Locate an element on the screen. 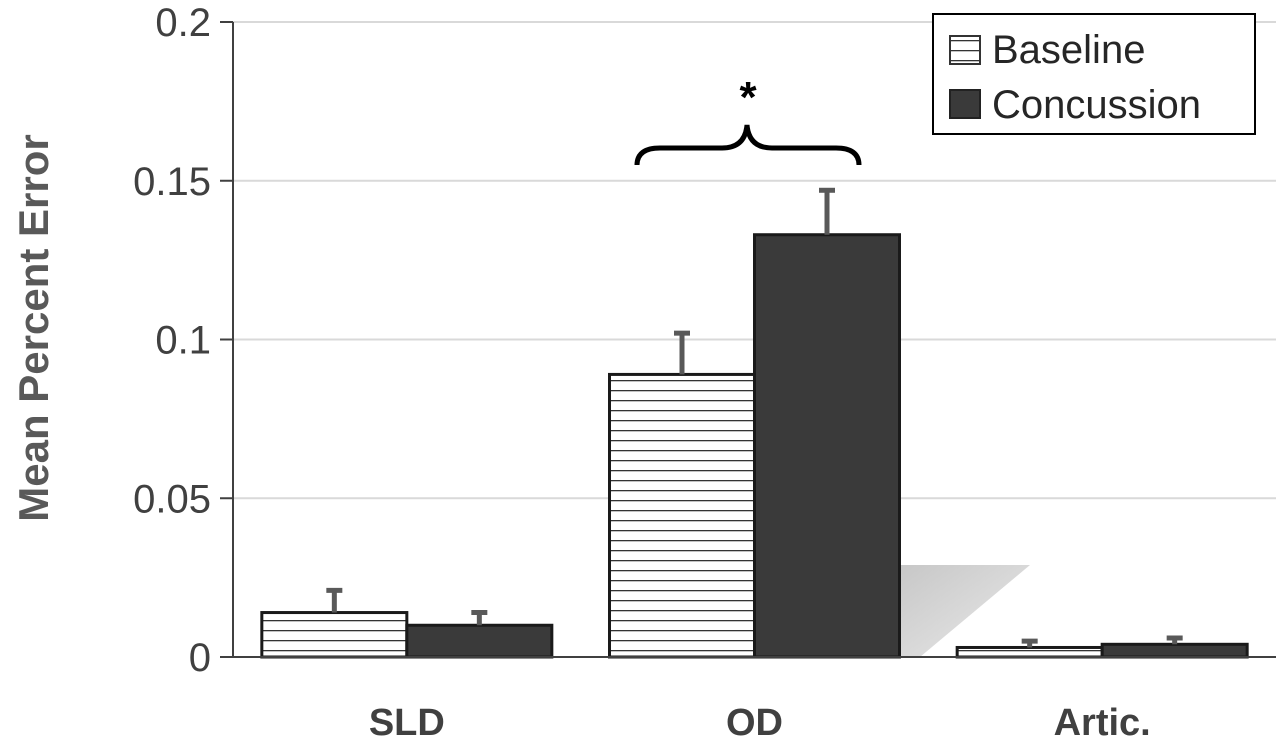 Image resolution: width=1280 pixels, height=739 pixels. y-ticks: 0 0.05 0.1 0.15 0.2 is located at coordinates (183, 340).